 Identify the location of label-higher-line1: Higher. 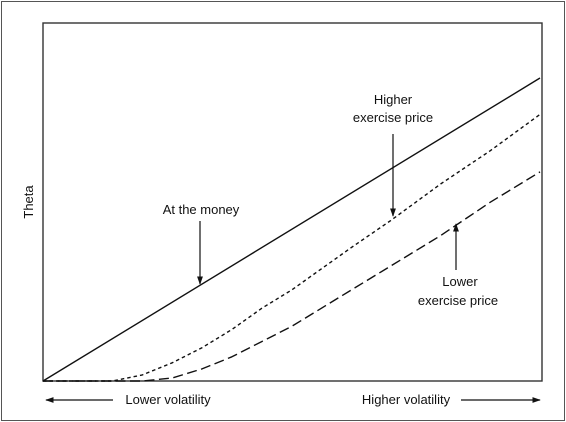
(393, 99).